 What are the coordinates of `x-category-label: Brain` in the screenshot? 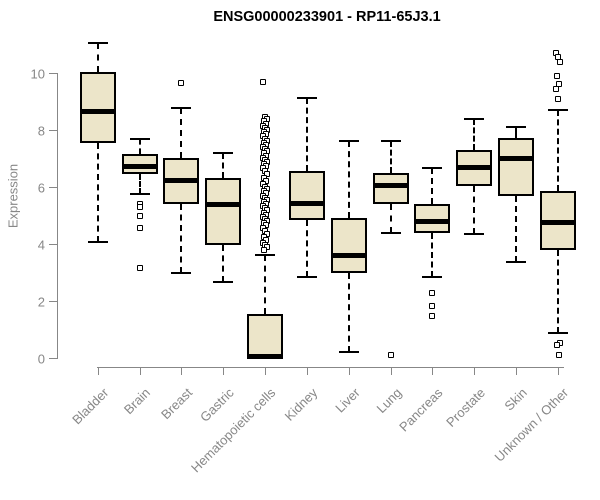 It's located at (137, 401).